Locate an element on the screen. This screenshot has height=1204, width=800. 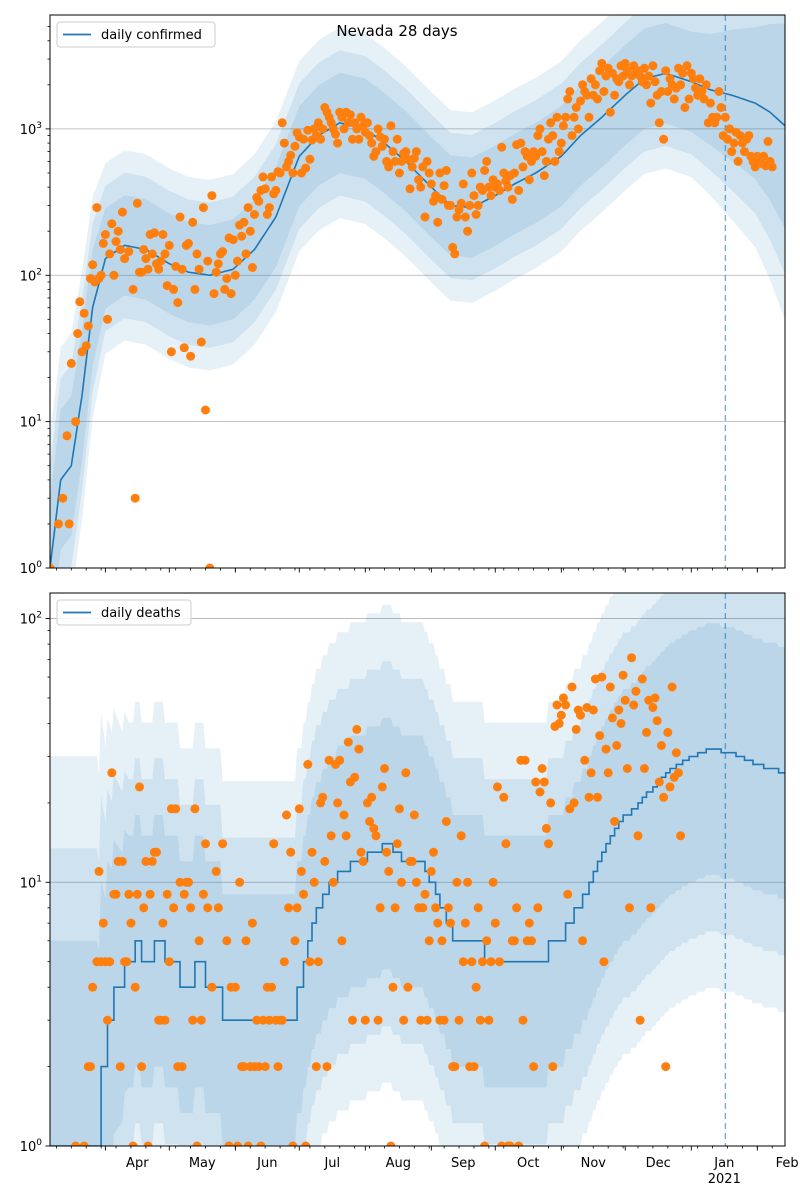
x-tick-label: Jan is located at coordinates (723, 1163).